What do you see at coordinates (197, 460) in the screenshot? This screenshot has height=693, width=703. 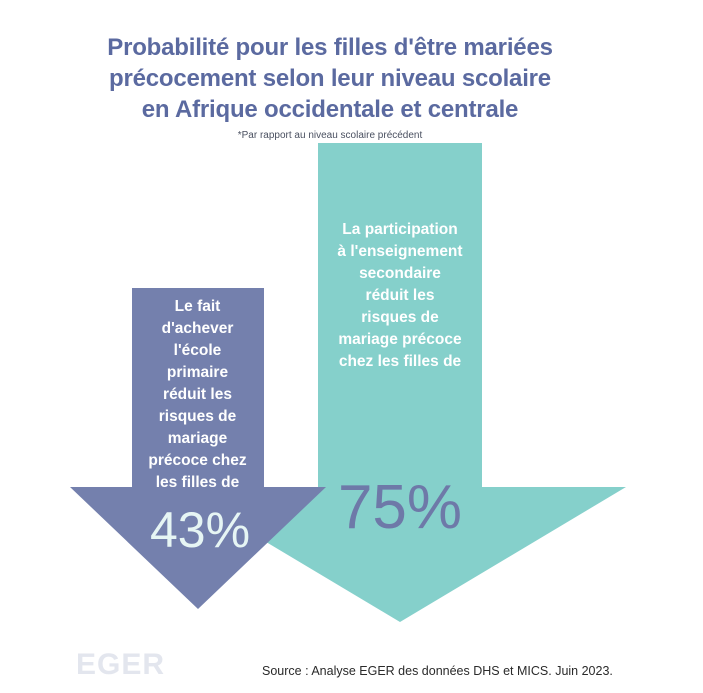 I see `label-line: précoce chez` at bounding box center [197, 460].